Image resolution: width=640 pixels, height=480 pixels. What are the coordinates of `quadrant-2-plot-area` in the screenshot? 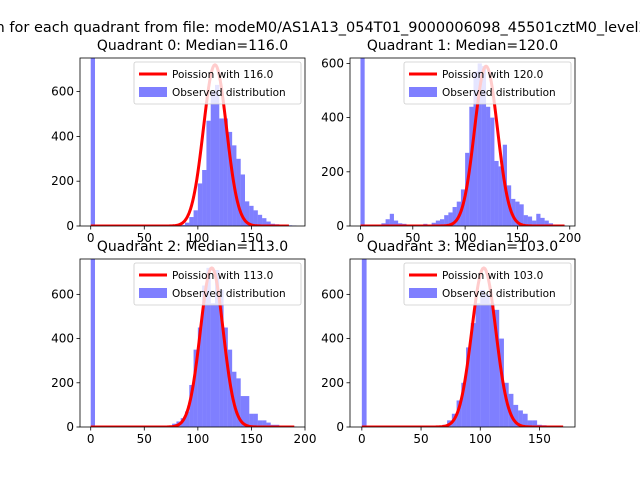 It's located at (193, 343).